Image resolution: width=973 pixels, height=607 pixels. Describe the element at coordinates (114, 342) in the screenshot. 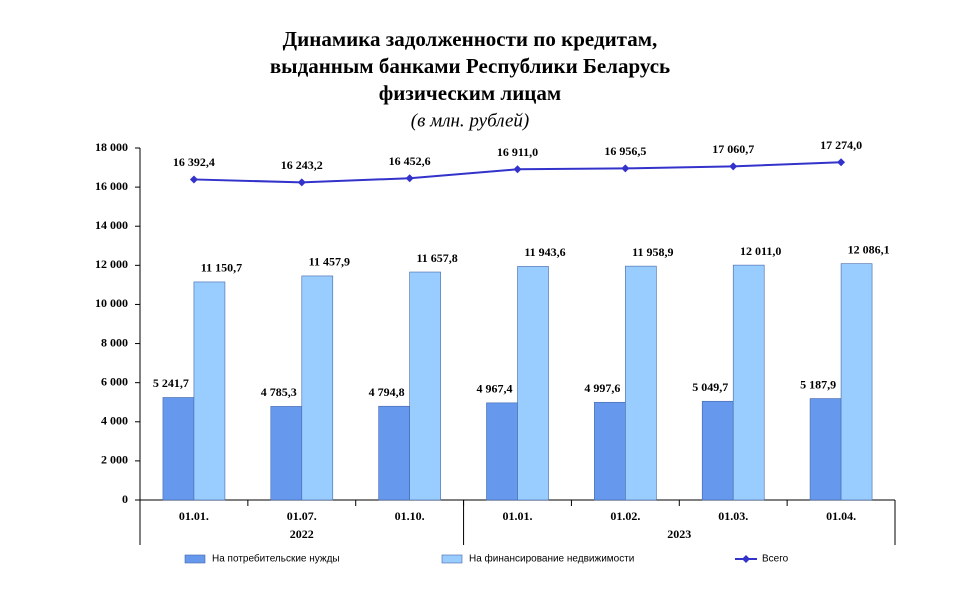

I see `y-tick-label: 8 000` at that location.